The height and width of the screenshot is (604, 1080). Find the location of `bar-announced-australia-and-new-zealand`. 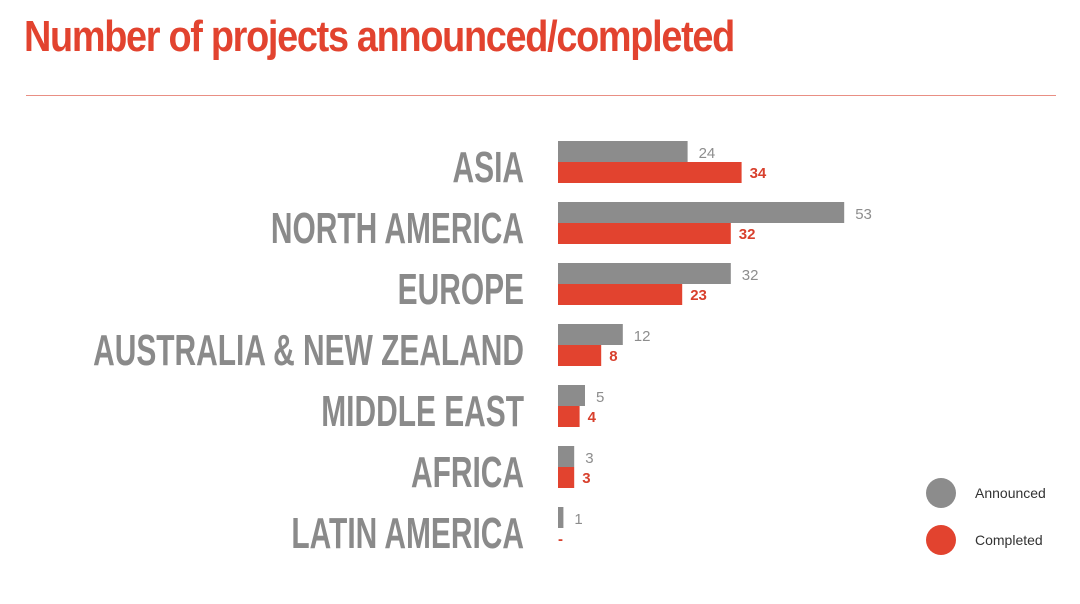

bar-announced-australia-and-new-zealand is located at coordinates (590, 334).